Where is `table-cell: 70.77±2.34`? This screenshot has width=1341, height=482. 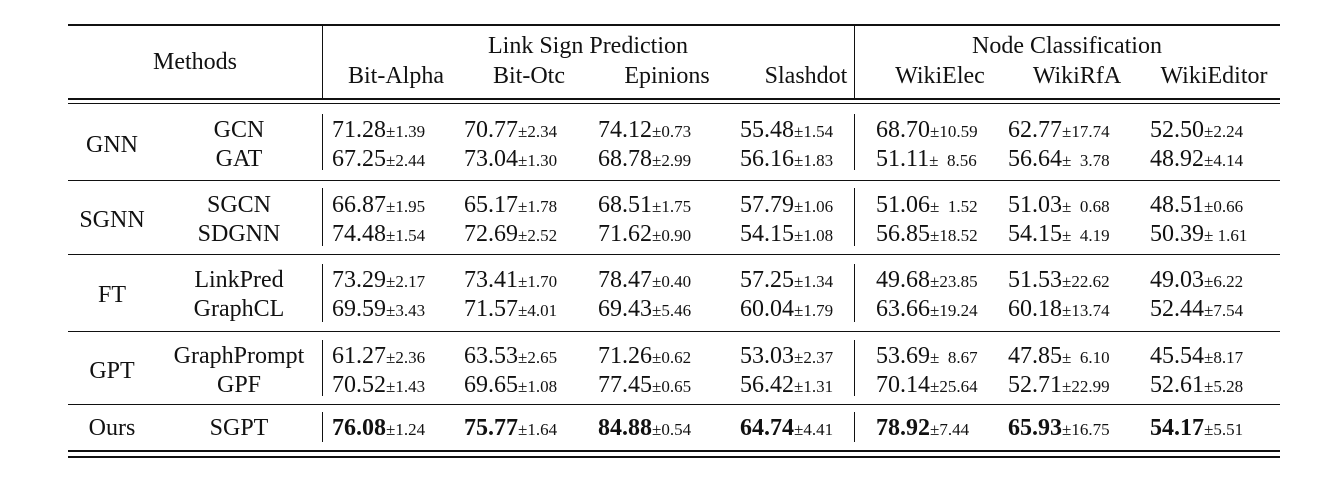
table-cell: 70.77±2.34 is located at coordinates (510, 131).